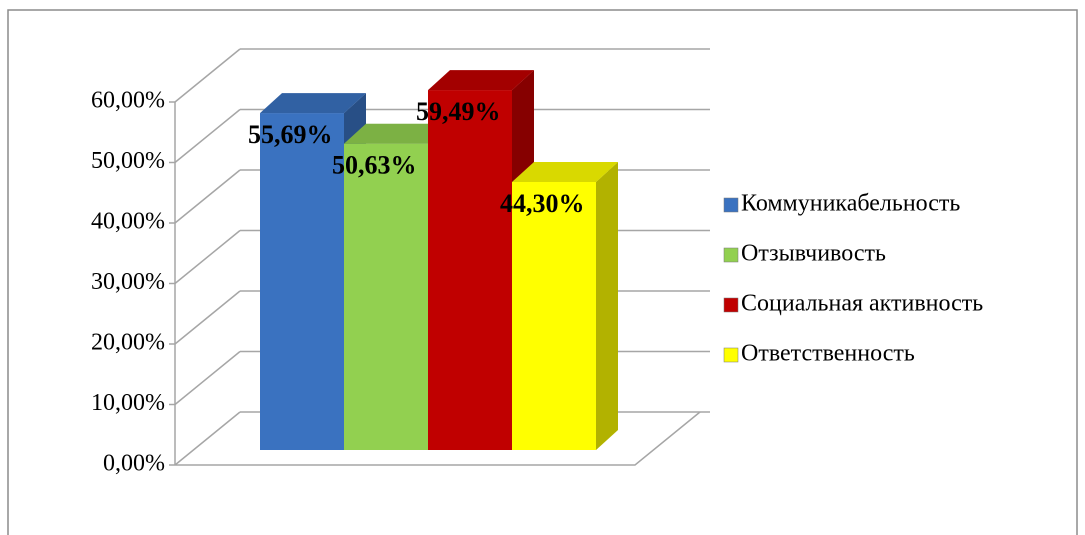 Image resolution: width=1085 pixels, height=535 pixels. I want to click on legend-label: Социальная активность, so click(862, 304).